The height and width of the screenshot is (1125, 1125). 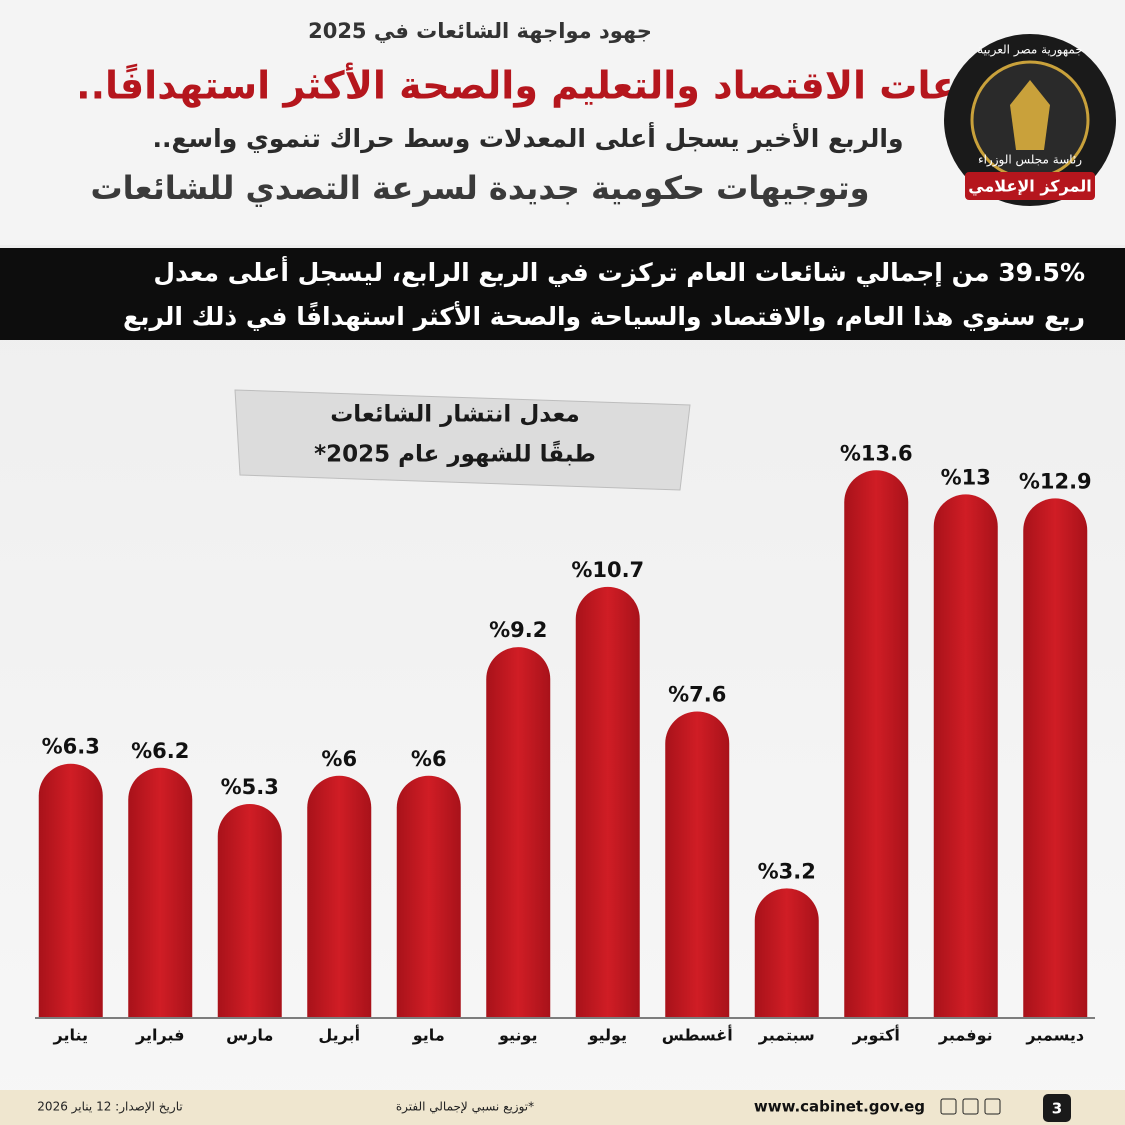 I want to click on x-tick-label: أبريل, so click(x=339, y=1035).